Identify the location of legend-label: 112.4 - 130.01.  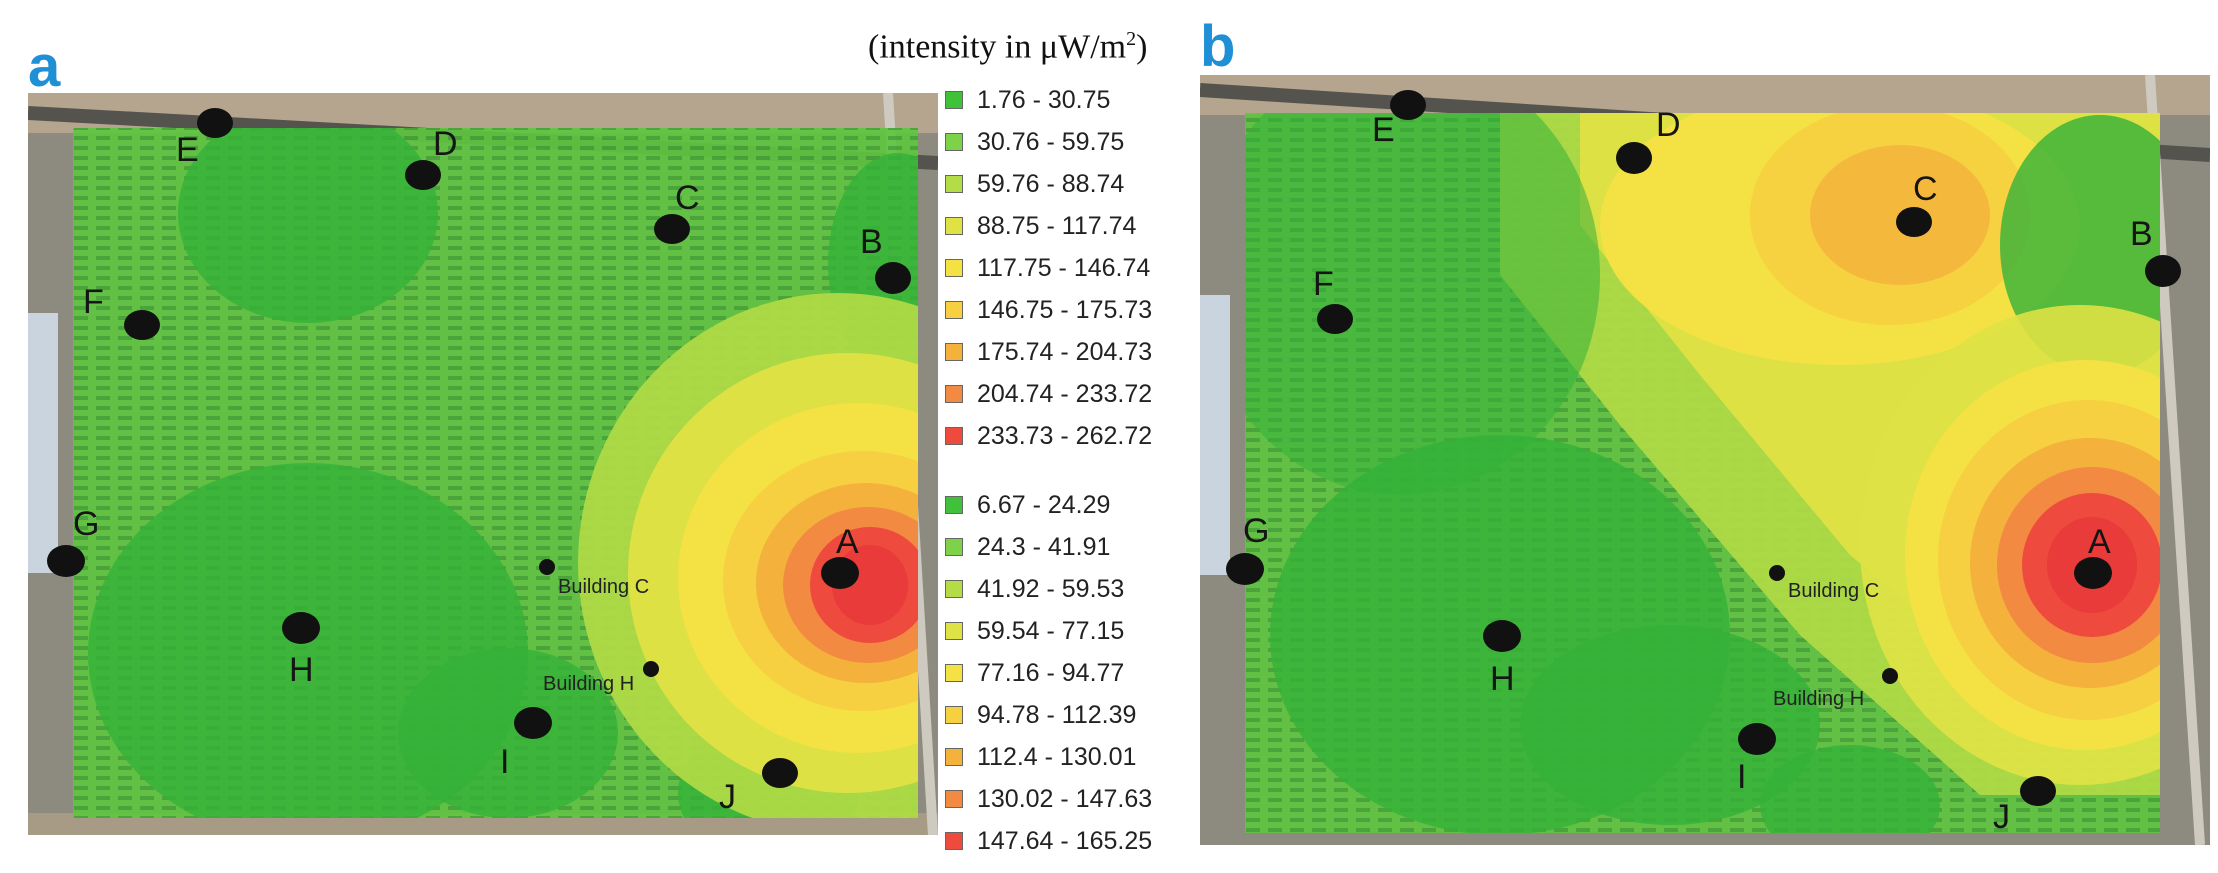
(1057, 756).